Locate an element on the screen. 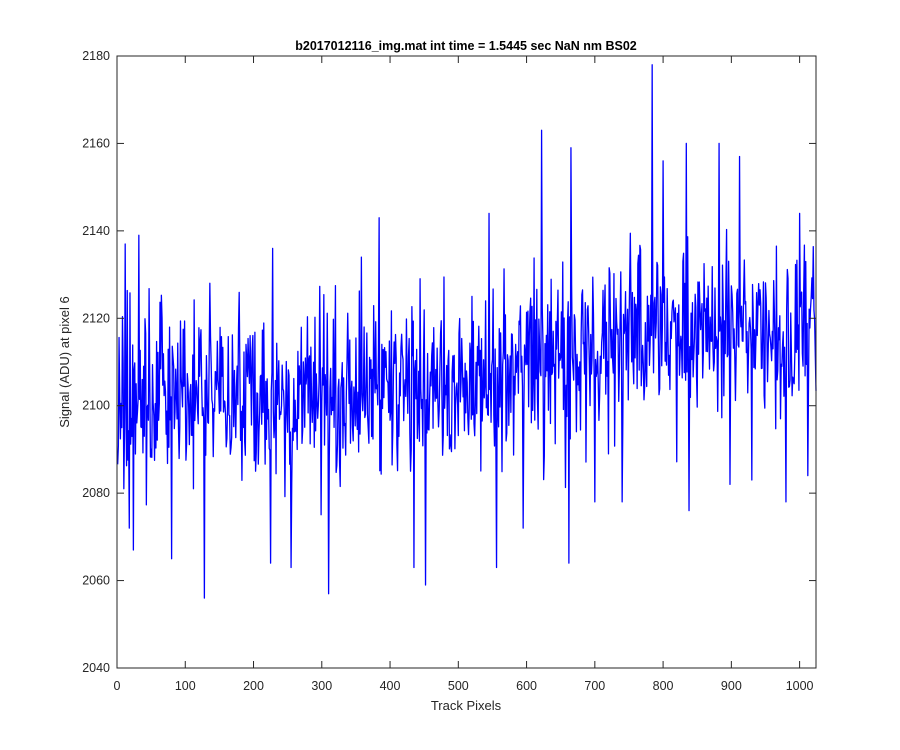  y-tick-label: 2100 is located at coordinates (96, 406).